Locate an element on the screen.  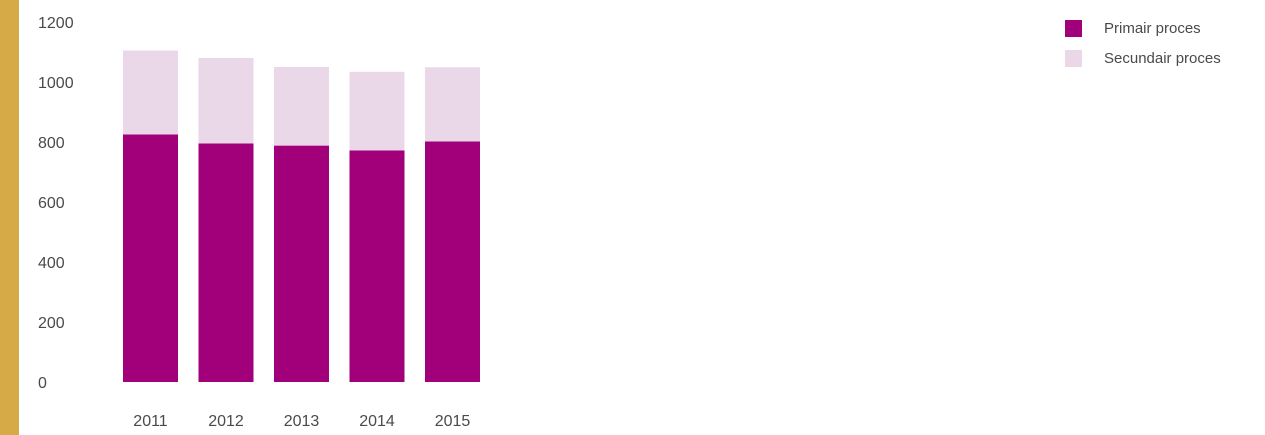
bar-secundair-2015 is located at coordinates (452, 104).